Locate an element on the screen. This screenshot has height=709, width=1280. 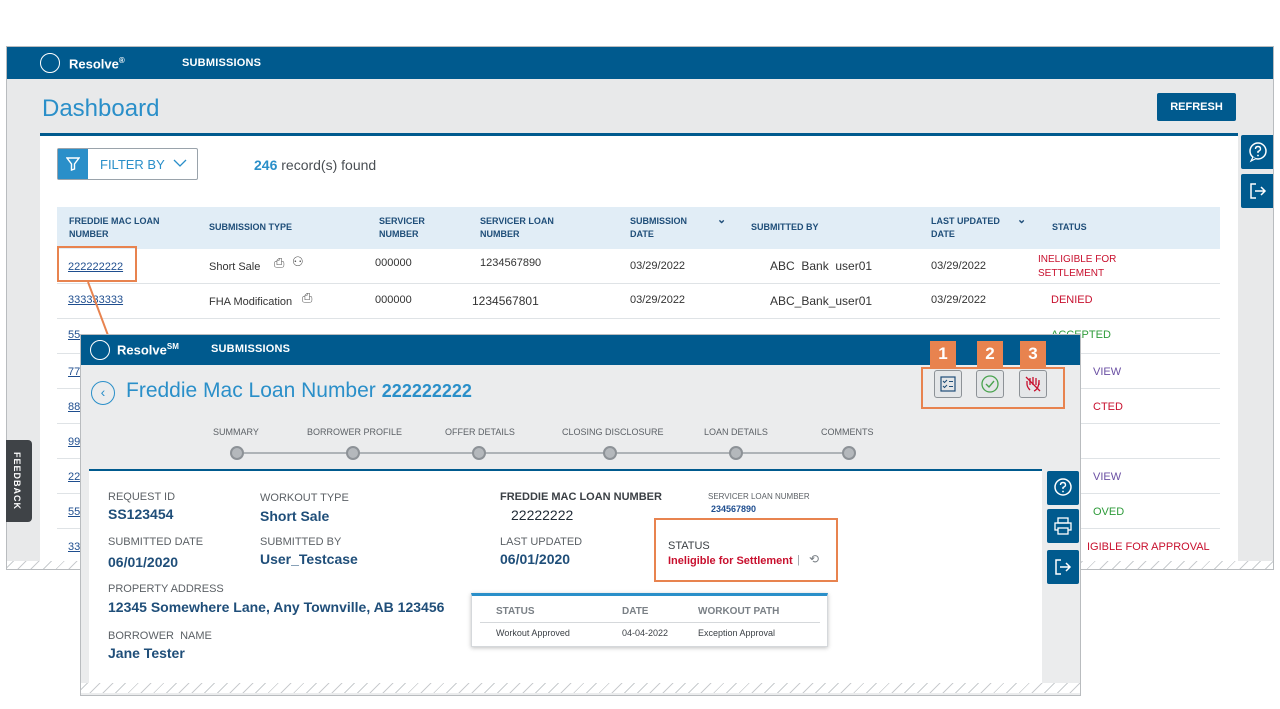
loan-number-link: 99 is located at coordinates (74, 442).